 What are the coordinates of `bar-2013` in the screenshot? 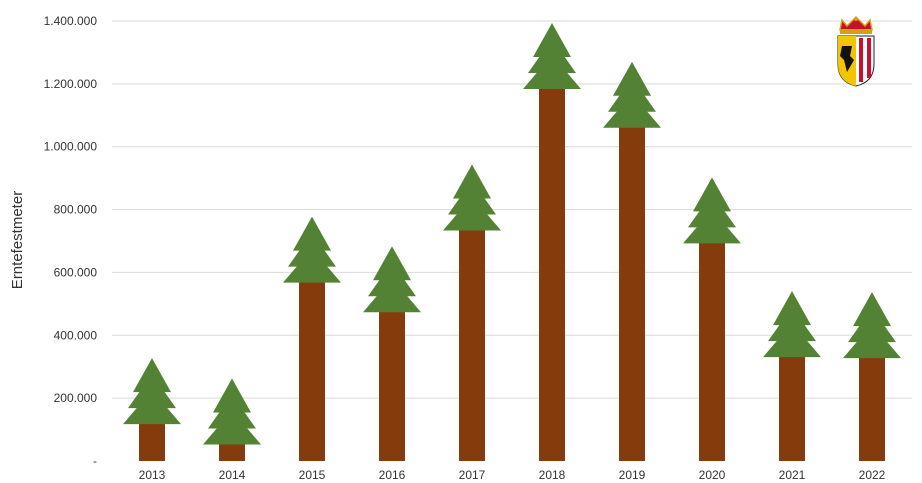 It's located at (152, 409).